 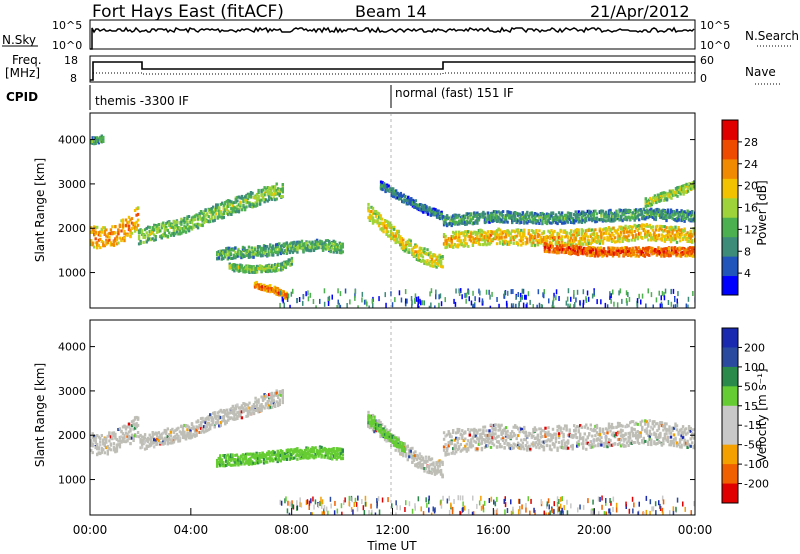 I want to click on noise-sky-label: N.Sky, so click(x=19, y=40).